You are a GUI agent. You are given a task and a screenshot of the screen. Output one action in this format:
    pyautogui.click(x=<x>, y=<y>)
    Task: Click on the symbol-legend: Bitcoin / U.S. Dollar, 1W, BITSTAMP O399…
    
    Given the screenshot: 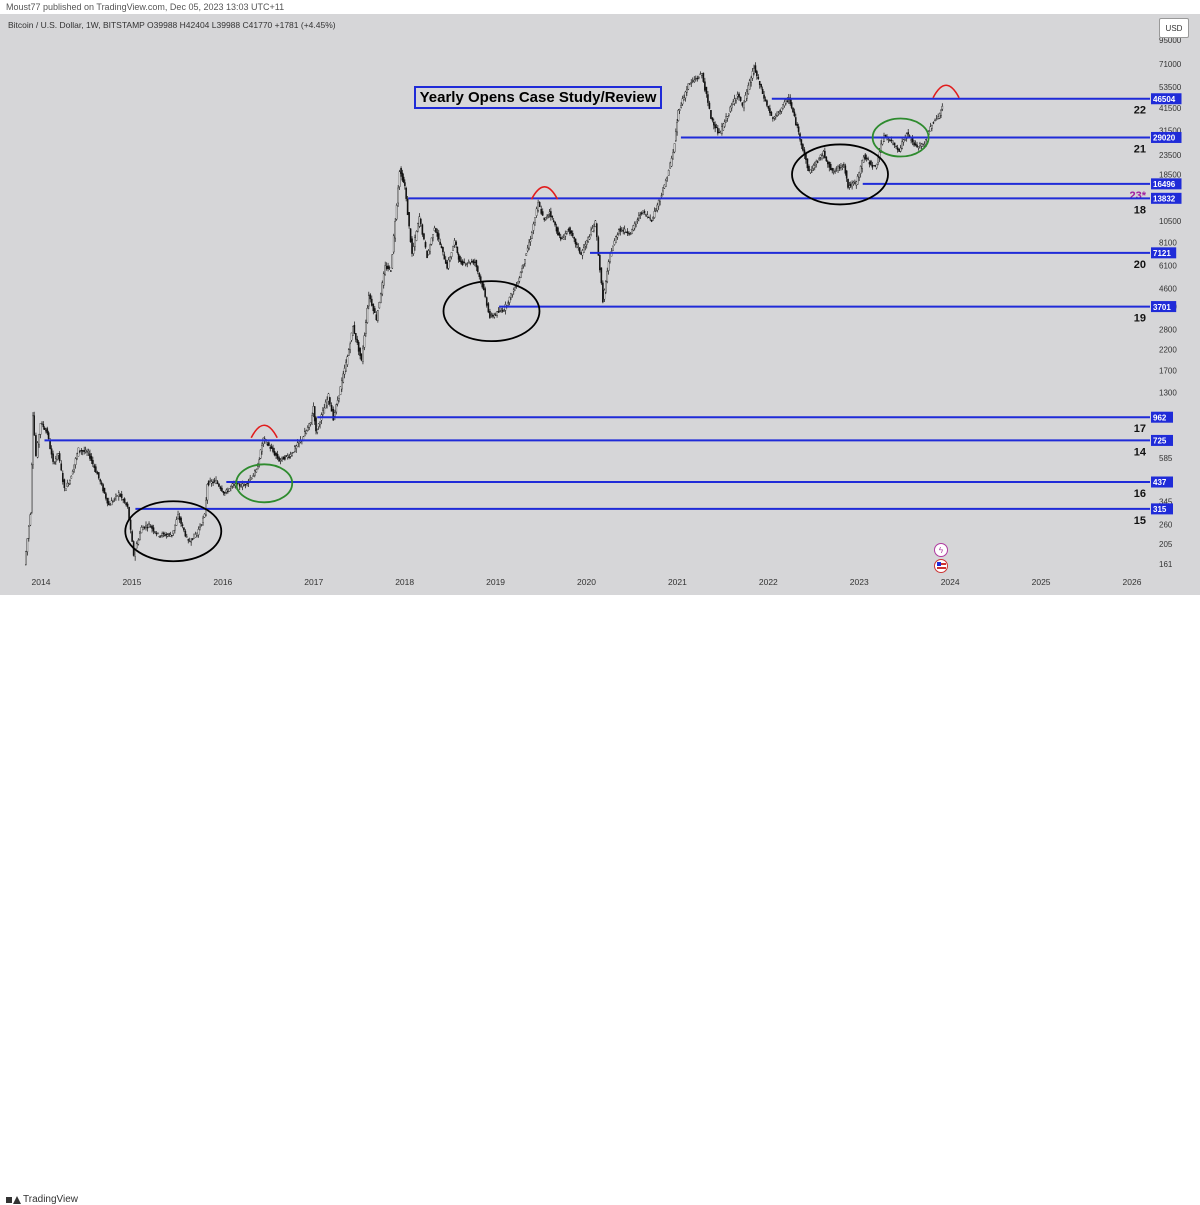 What is the action you would take?
    pyautogui.click(x=172, y=25)
    